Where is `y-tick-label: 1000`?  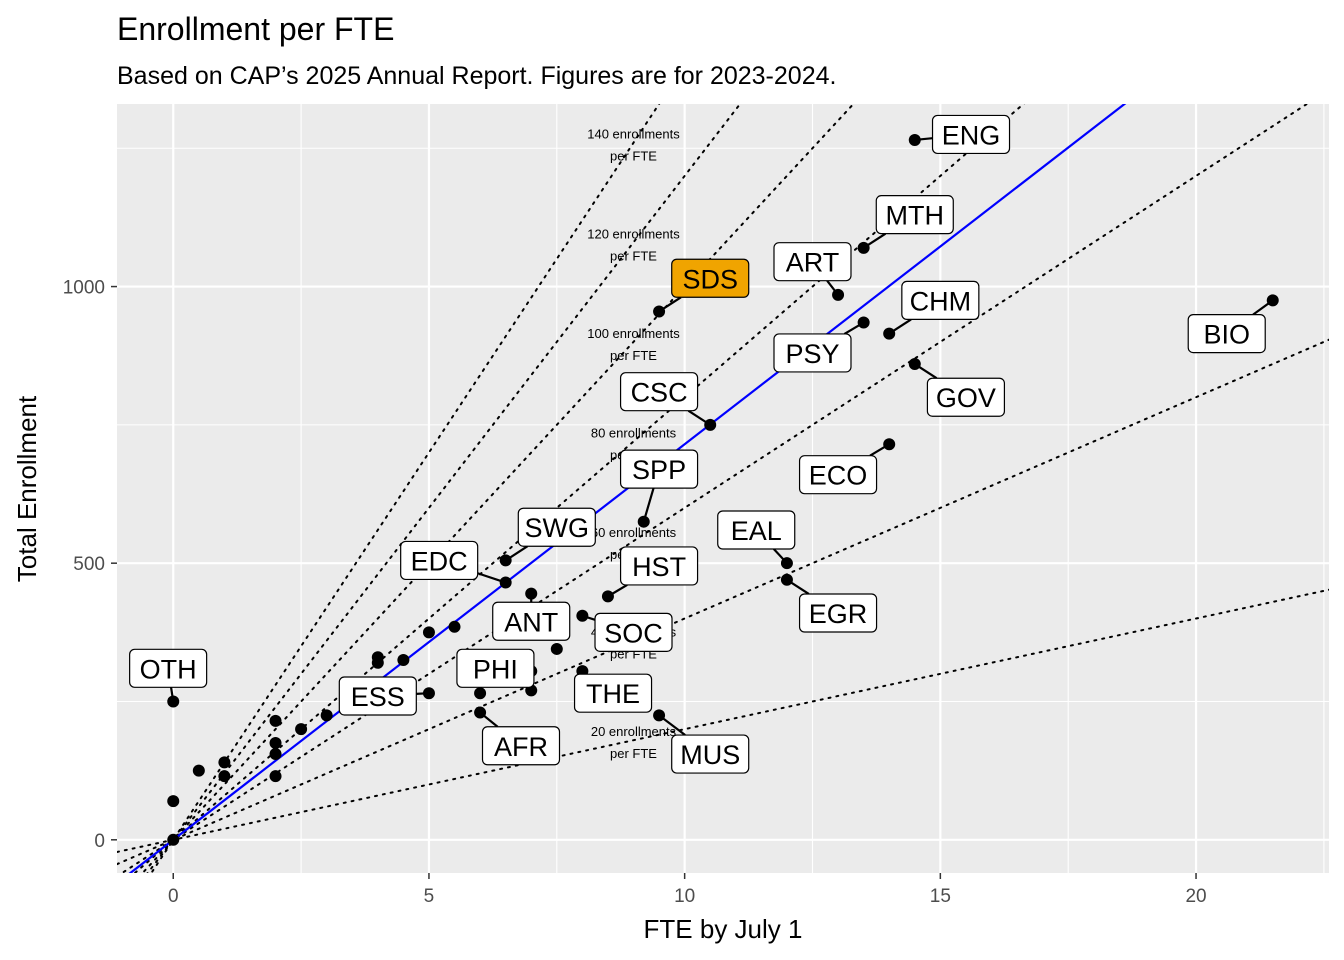
y-tick-label: 1000 is located at coordinates (84, 288).